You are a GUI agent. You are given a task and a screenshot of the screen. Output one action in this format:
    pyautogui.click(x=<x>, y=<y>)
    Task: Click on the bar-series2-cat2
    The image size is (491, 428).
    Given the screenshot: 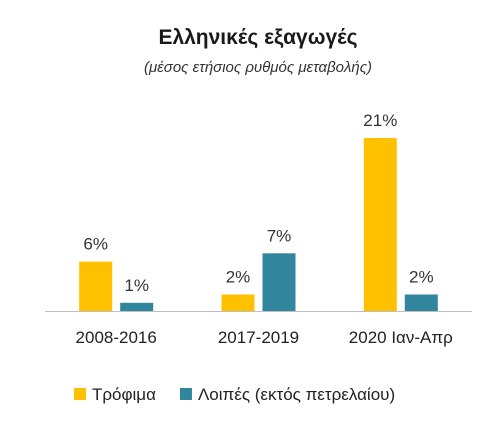 What is the action you would take?
    pyautogui.click(x=279, y=282)
    